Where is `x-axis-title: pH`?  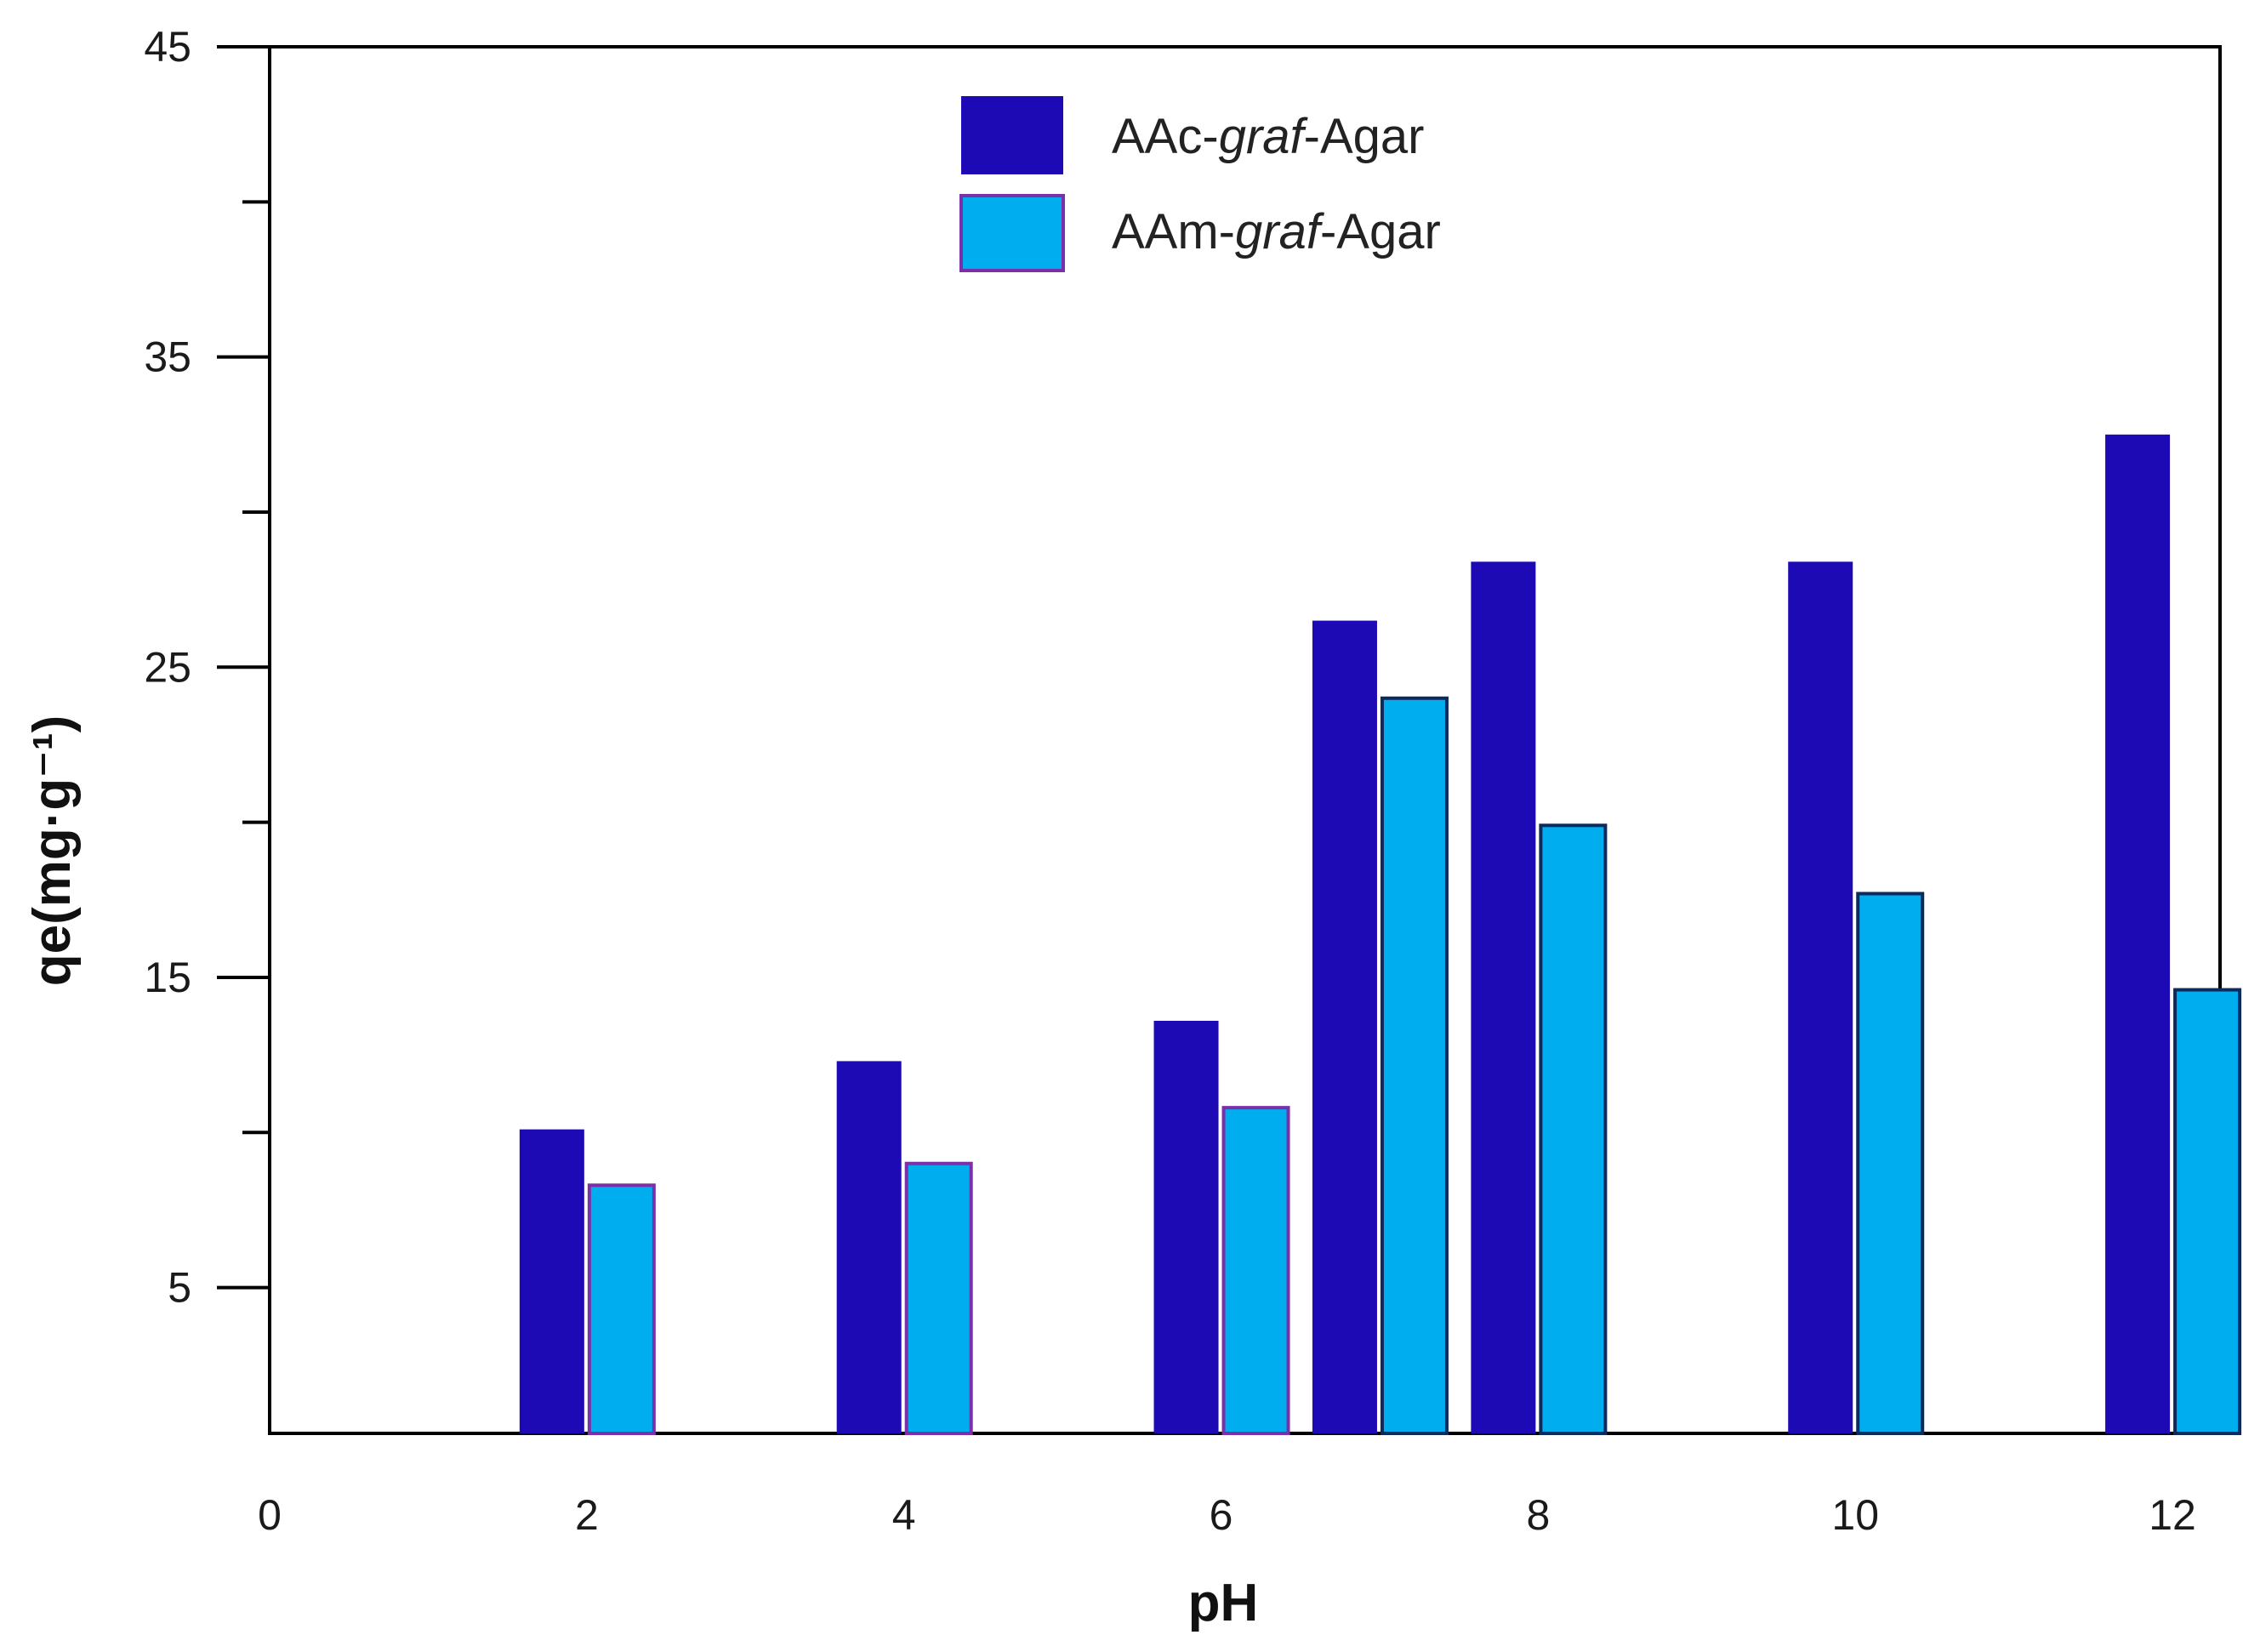
x-axis-title: pH is located at coordinates (1223, 1603).